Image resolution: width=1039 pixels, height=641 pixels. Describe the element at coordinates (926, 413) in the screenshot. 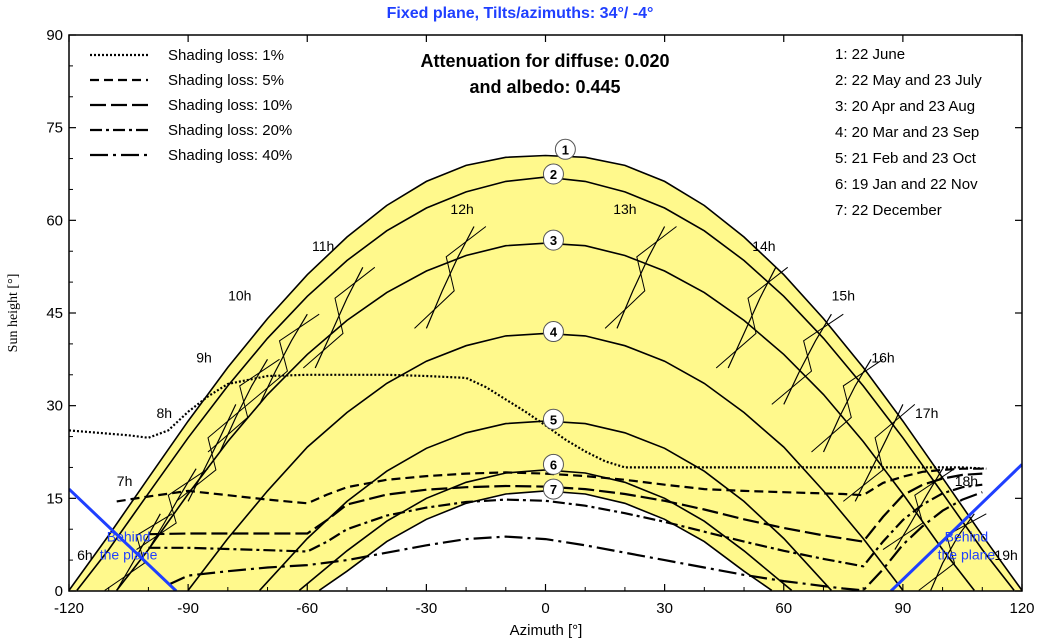

I see `hour-label-17h: 17h` at that location.